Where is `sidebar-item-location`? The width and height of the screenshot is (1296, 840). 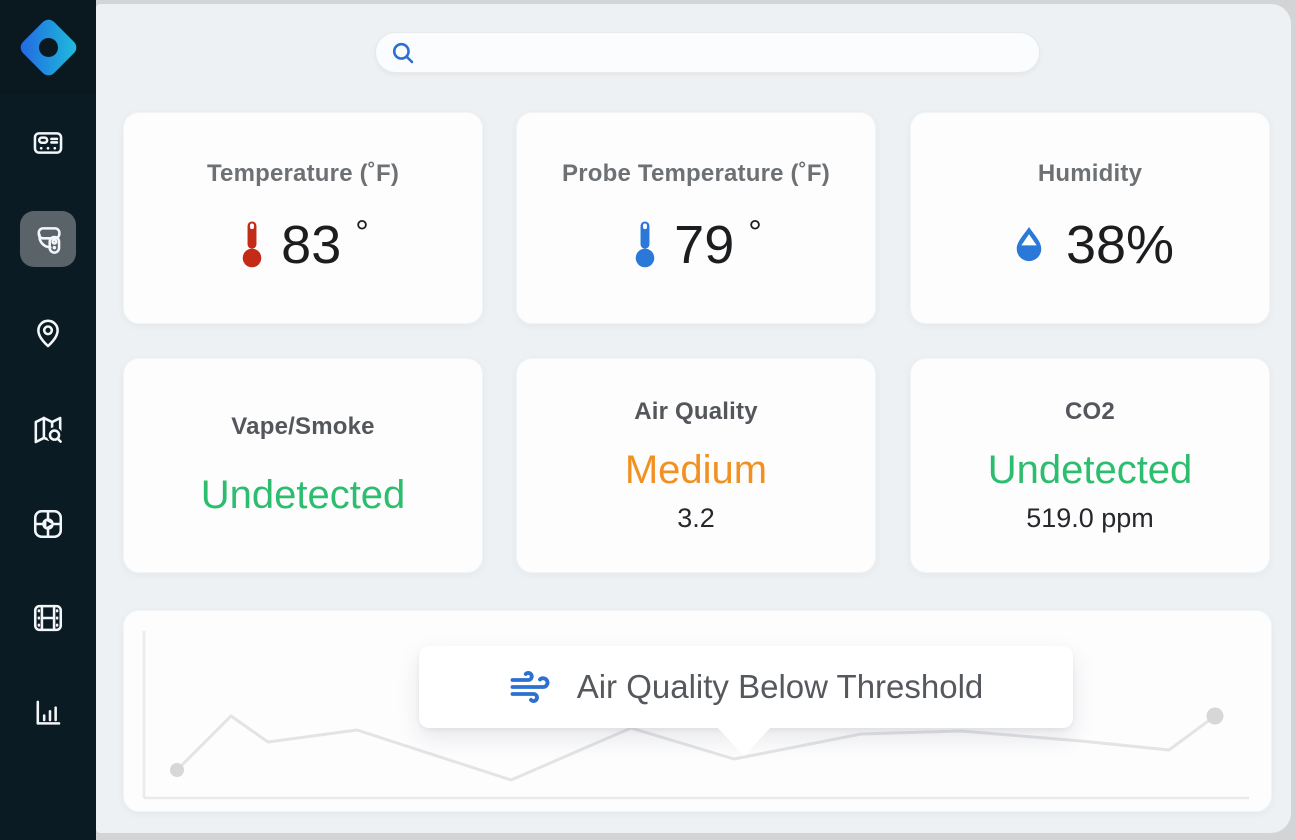
sidebar-item-location is located at coordinates (48, 333).